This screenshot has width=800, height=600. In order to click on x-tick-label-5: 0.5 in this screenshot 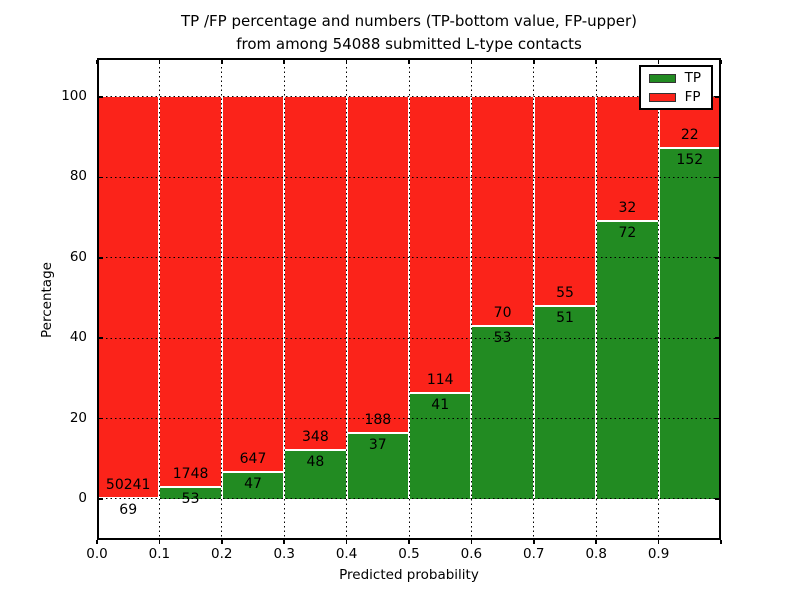, I will do `click(409, 554)`.